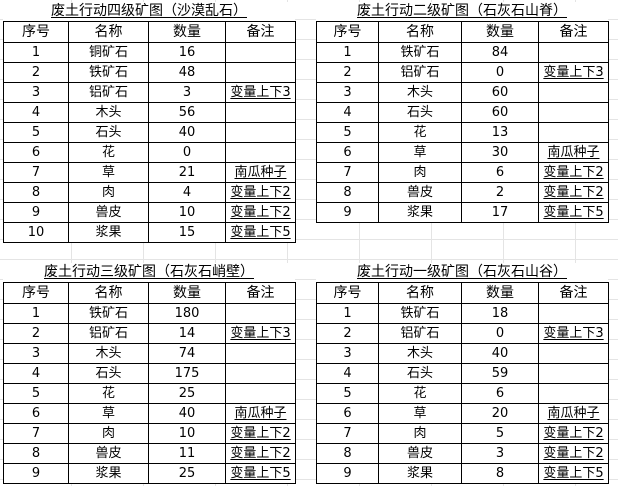  Describe the element at coordinates (500, 353) in the screenshot. I see `cell-quantity: 40` at that location.